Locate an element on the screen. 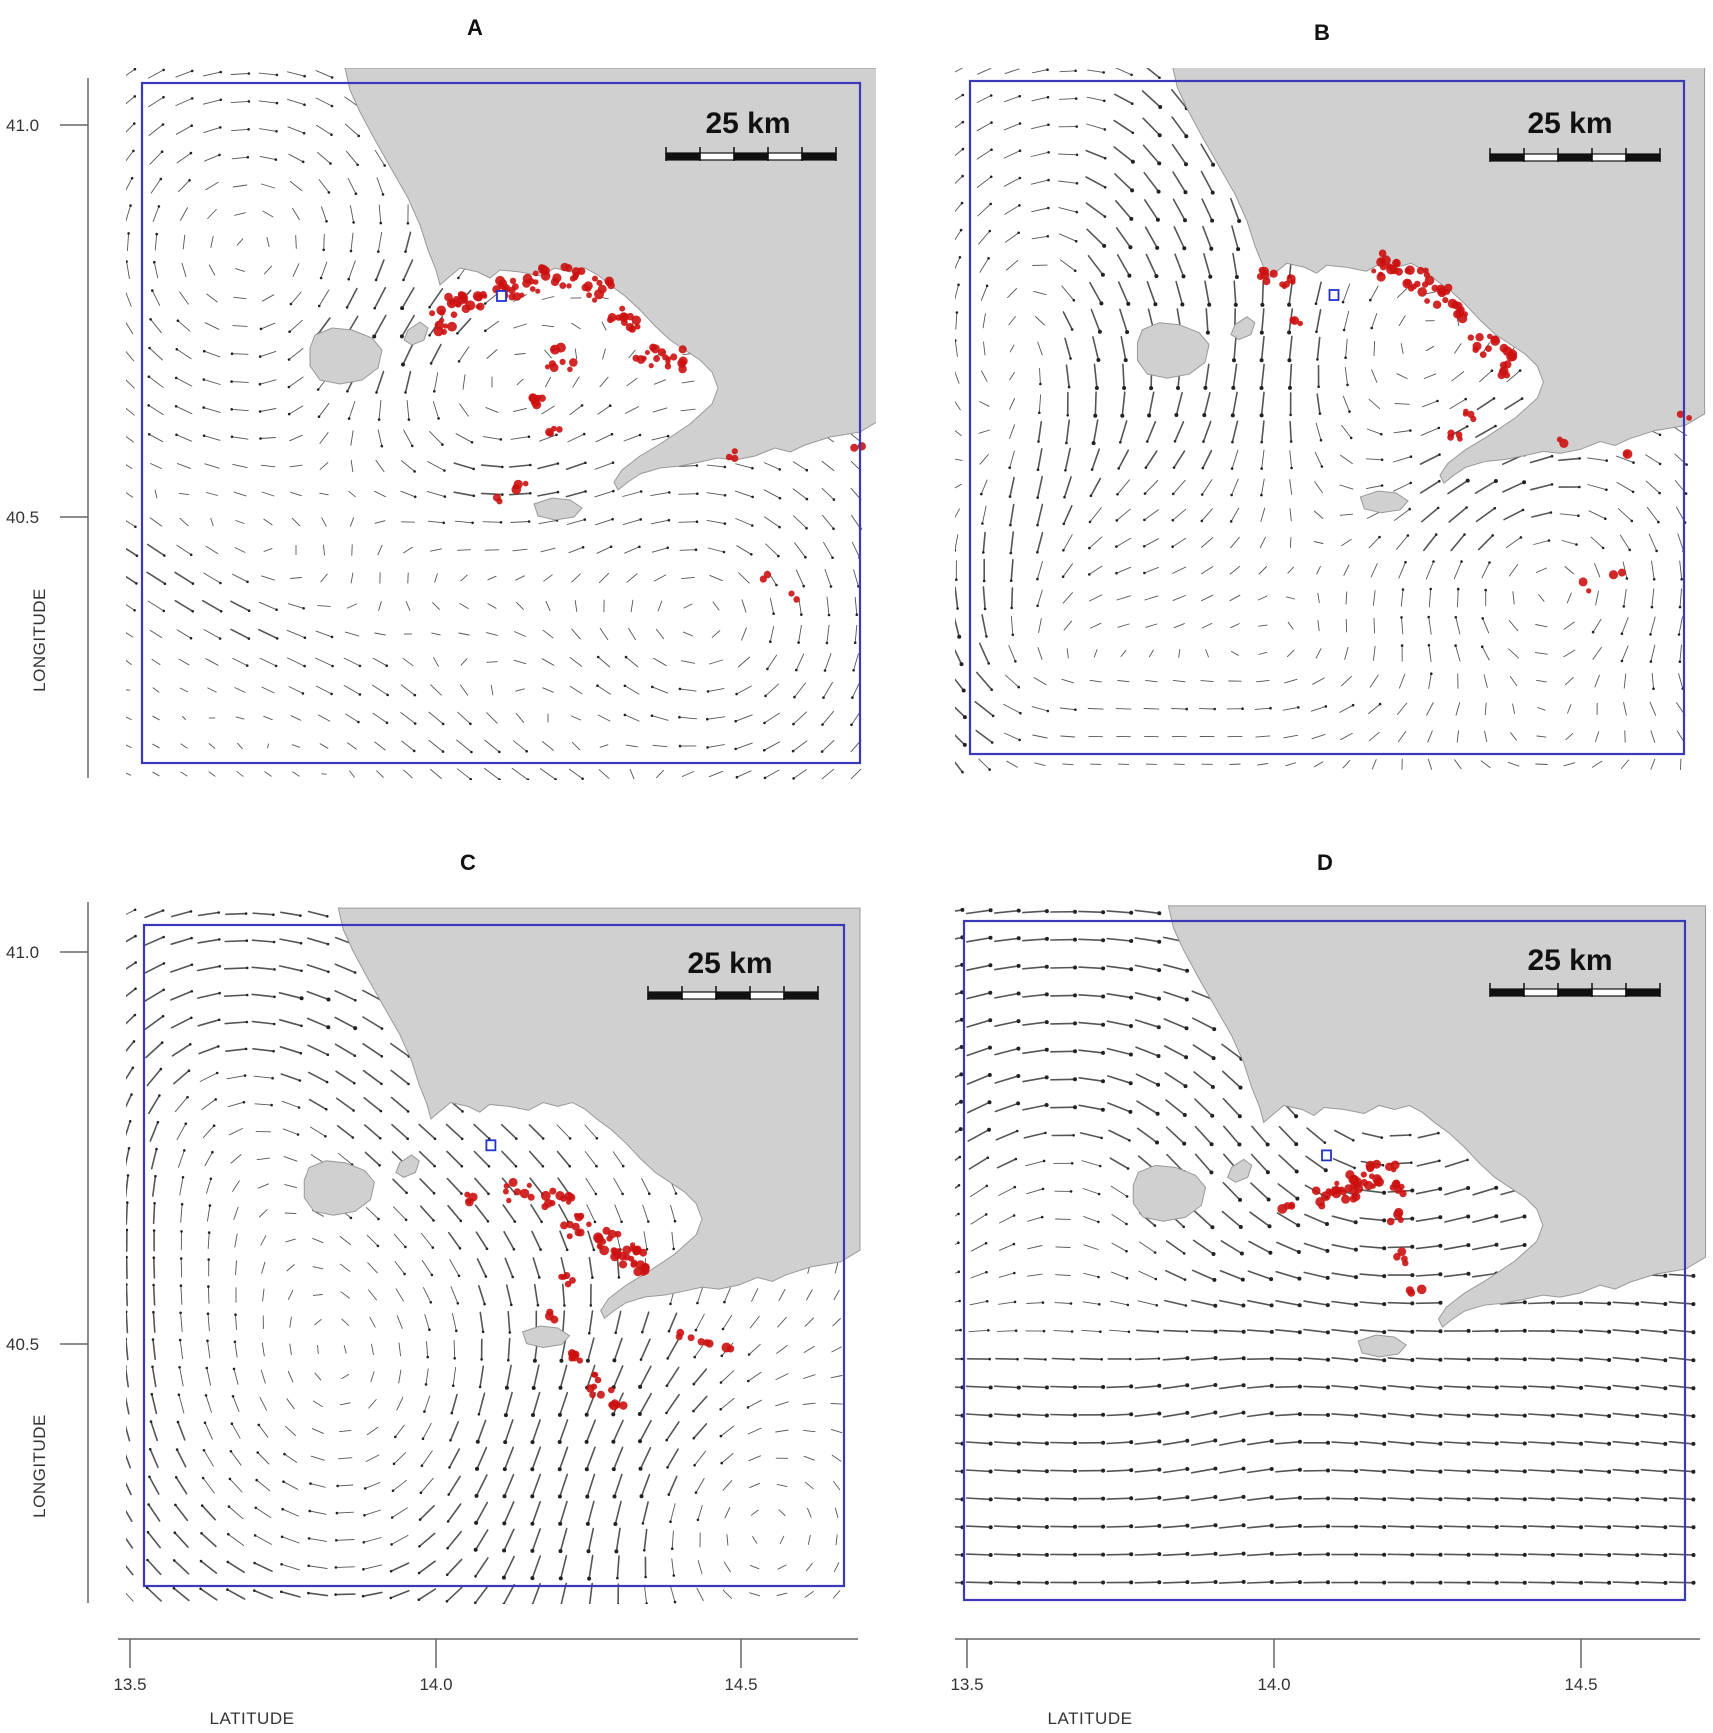 The width and height of the screenshot is (1713, 1733). release-point-b is located at coordinates (1334, 295).